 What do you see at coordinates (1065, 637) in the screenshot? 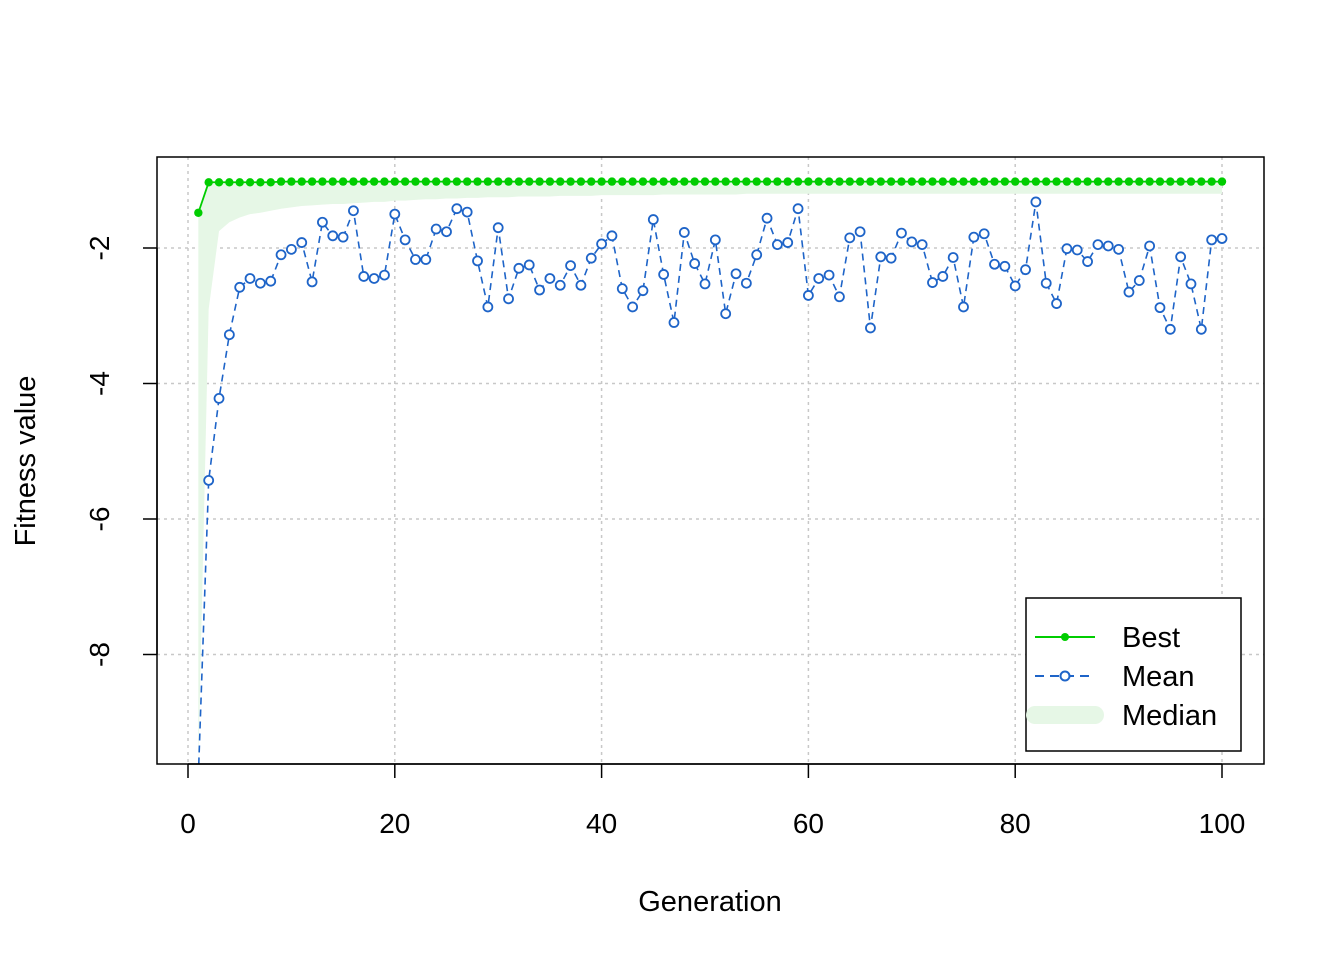
I see `legend-best-marker` at bounding box center [1065, 637].